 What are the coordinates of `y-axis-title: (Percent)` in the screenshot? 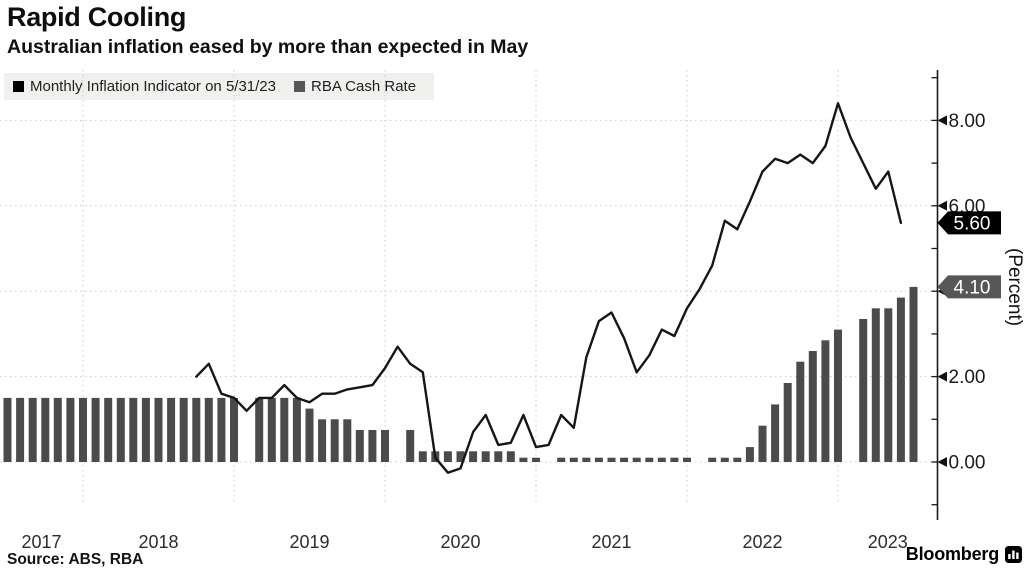 It's located at (1014, 287).